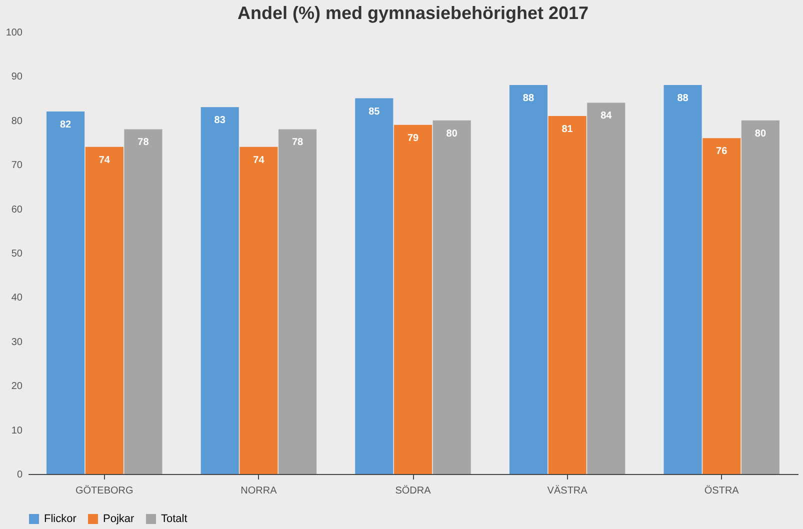 The width and height of the screenshot is (803, 529). I want to click on y-tick-label: 90, so click(17, 77).